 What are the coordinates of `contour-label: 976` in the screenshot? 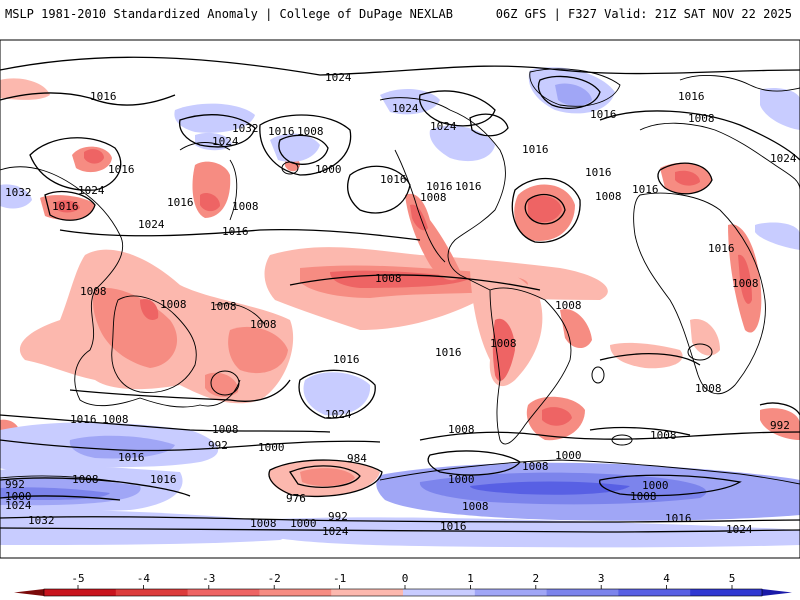 It's located at (296, 498).